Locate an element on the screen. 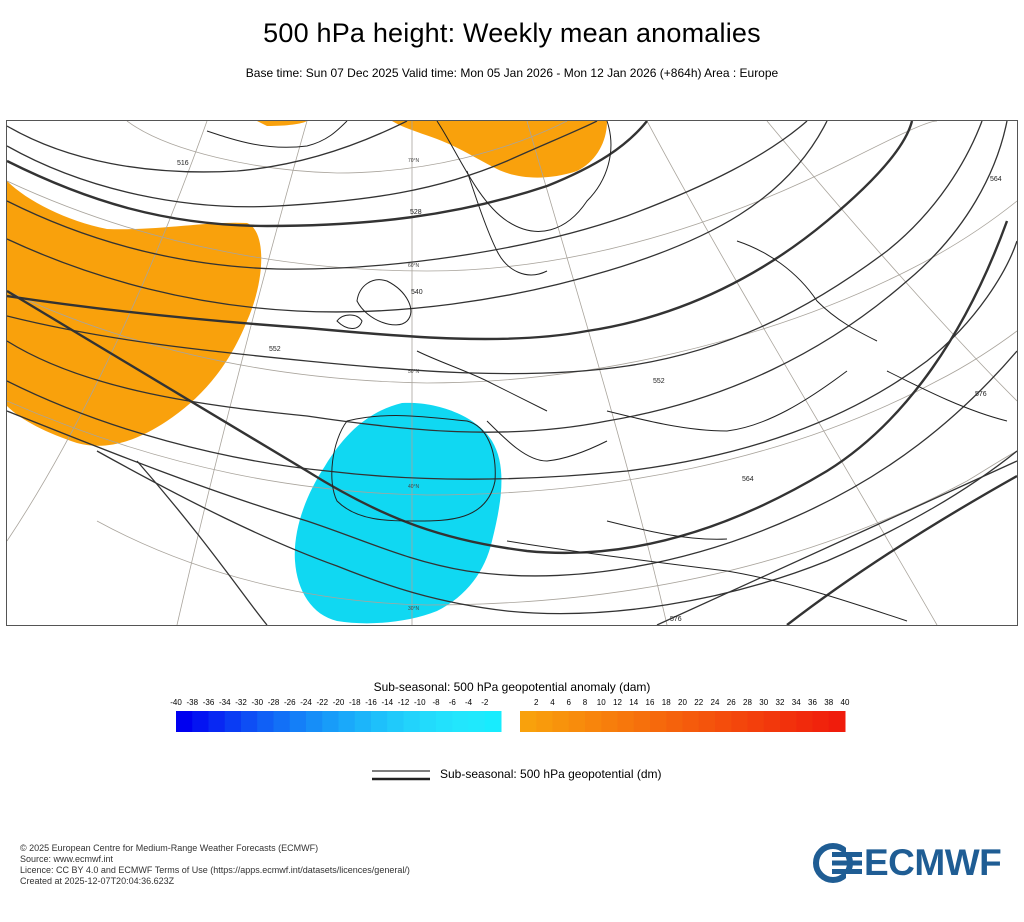 The height and width of the screenshot is (922, 1024). footer-created: Created at 2025-12-07T20:04:36.623Z is located at coordinates (97, 881).